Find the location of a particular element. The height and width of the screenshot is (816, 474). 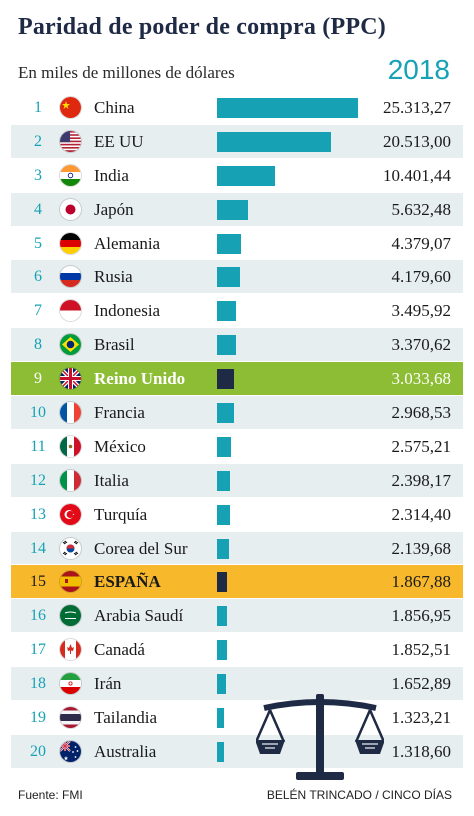

value-label: 1.323,21 is located at coordinates (421, 718).